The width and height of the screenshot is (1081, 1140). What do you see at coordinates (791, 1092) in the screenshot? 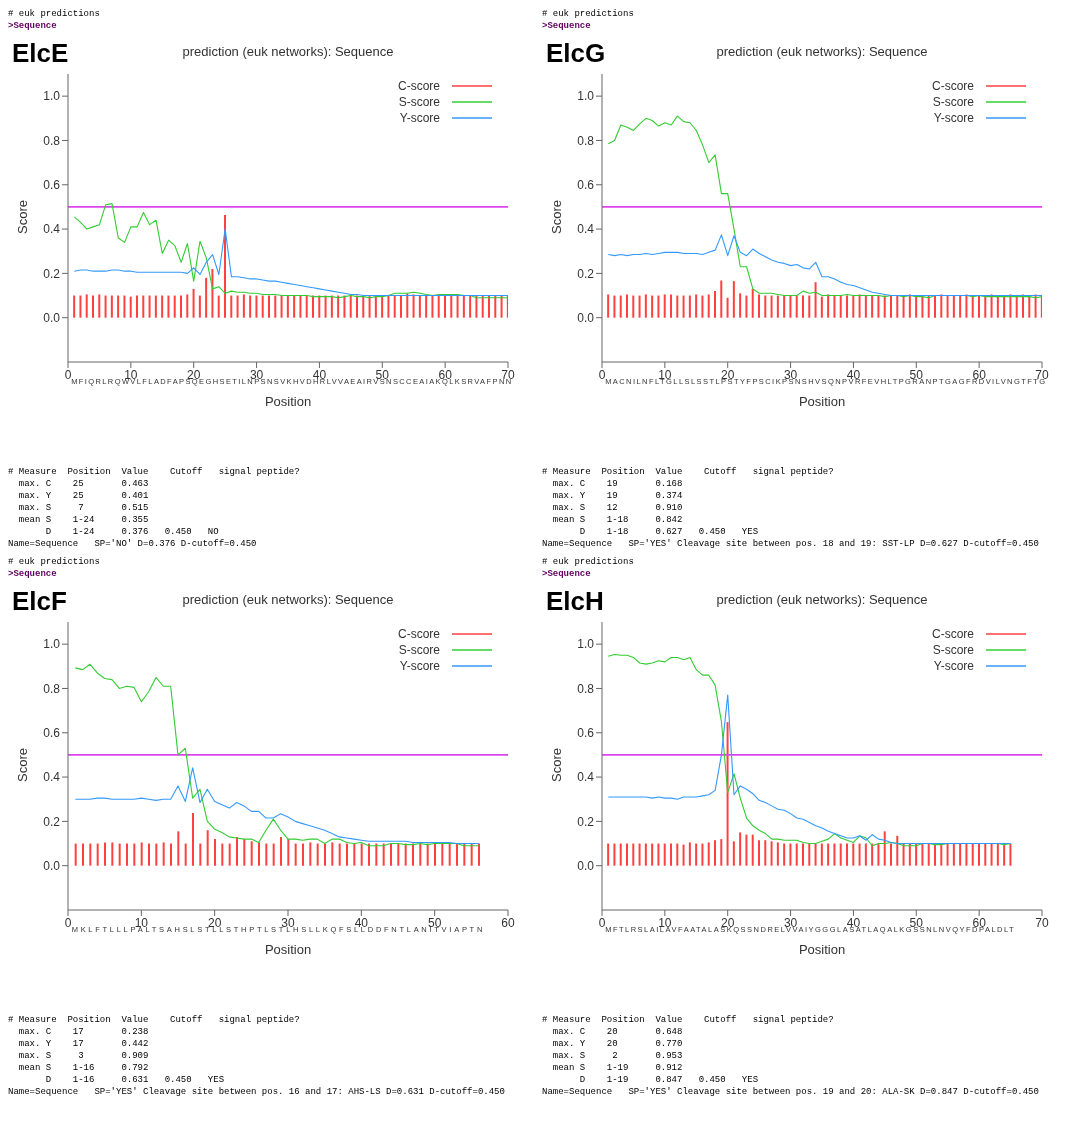
I see `text: Name=Sequence SP='YES' Cleavage site between pos. 19 and 20: ALA-SK D=0.847 D-cutoff=0.450` at bounding box center [791, 1092].